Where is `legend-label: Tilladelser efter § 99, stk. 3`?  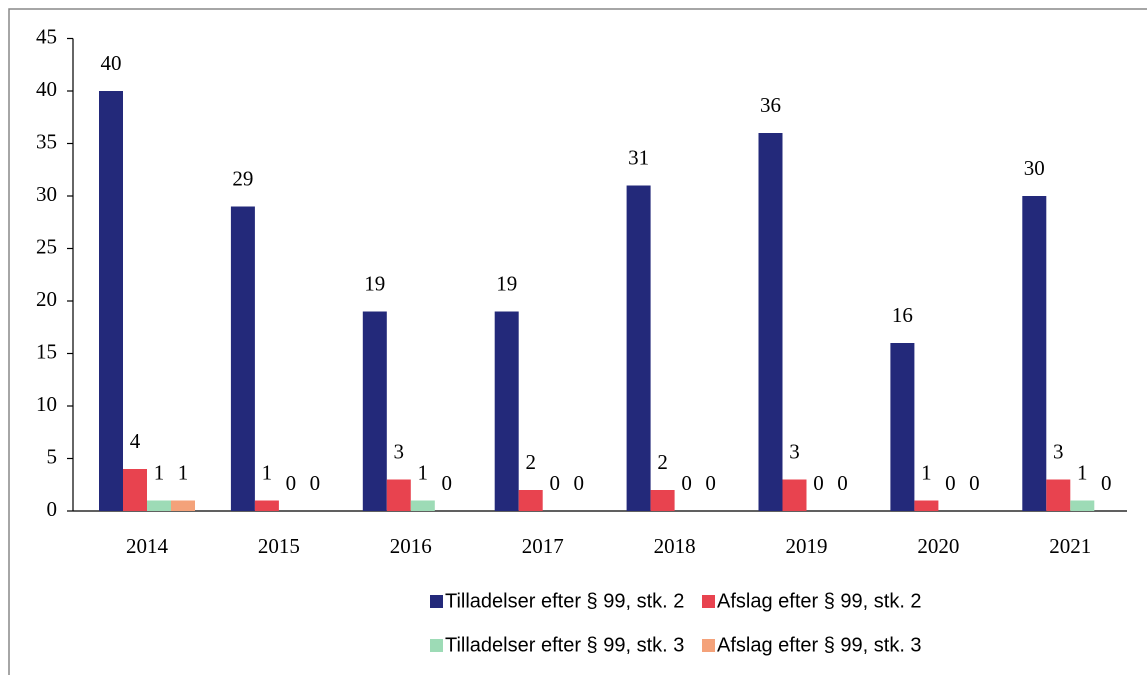
legend-label: Tilladelser efter § 99, stk. 3 is located at coordinates (564, 645).